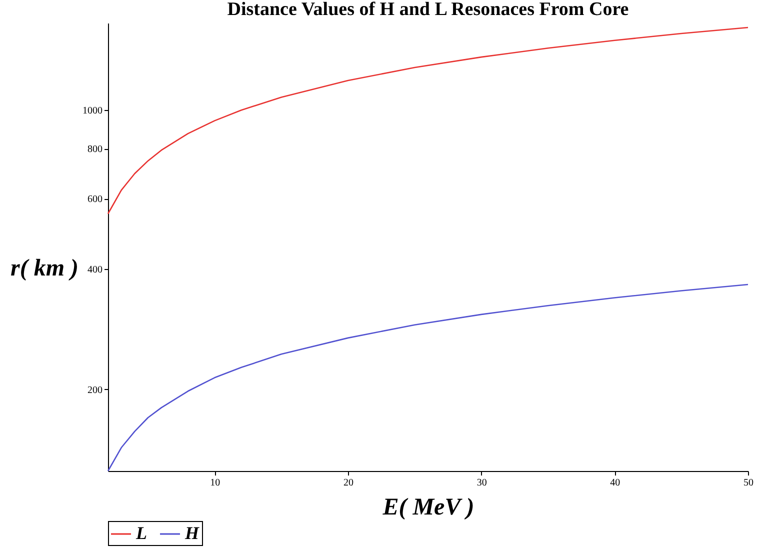  Describe the element at coordinates (95, 150) in the screenshot. I see `y-tick-label: 800` at that location.